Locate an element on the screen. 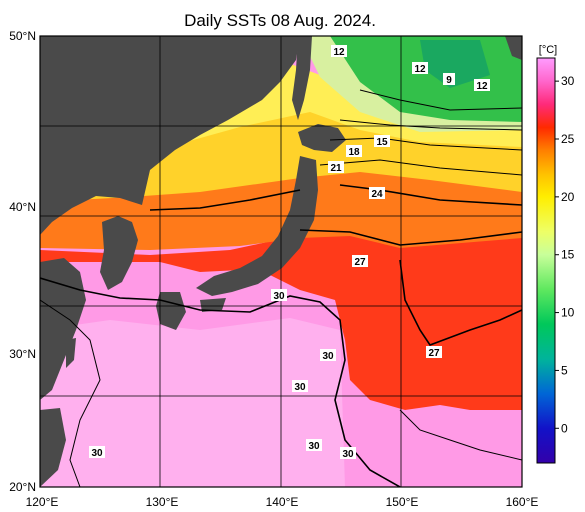 The image size is (585, 512). colorbar-tick-label: 30 is located at coordinates (568, 81).